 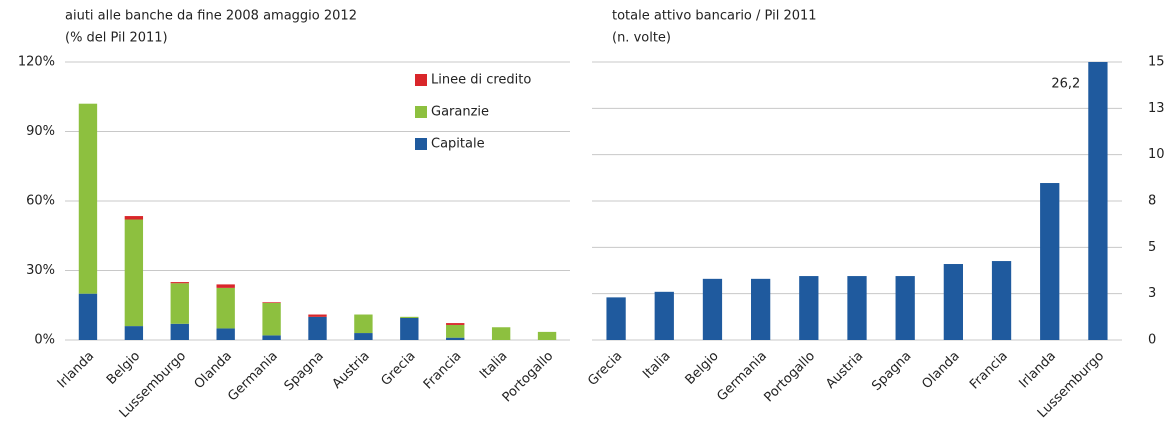 What do you see at coordinates (458, 144) in the screenshot?
I see `legend-label: Capitale` at bounding box center [458, 144].